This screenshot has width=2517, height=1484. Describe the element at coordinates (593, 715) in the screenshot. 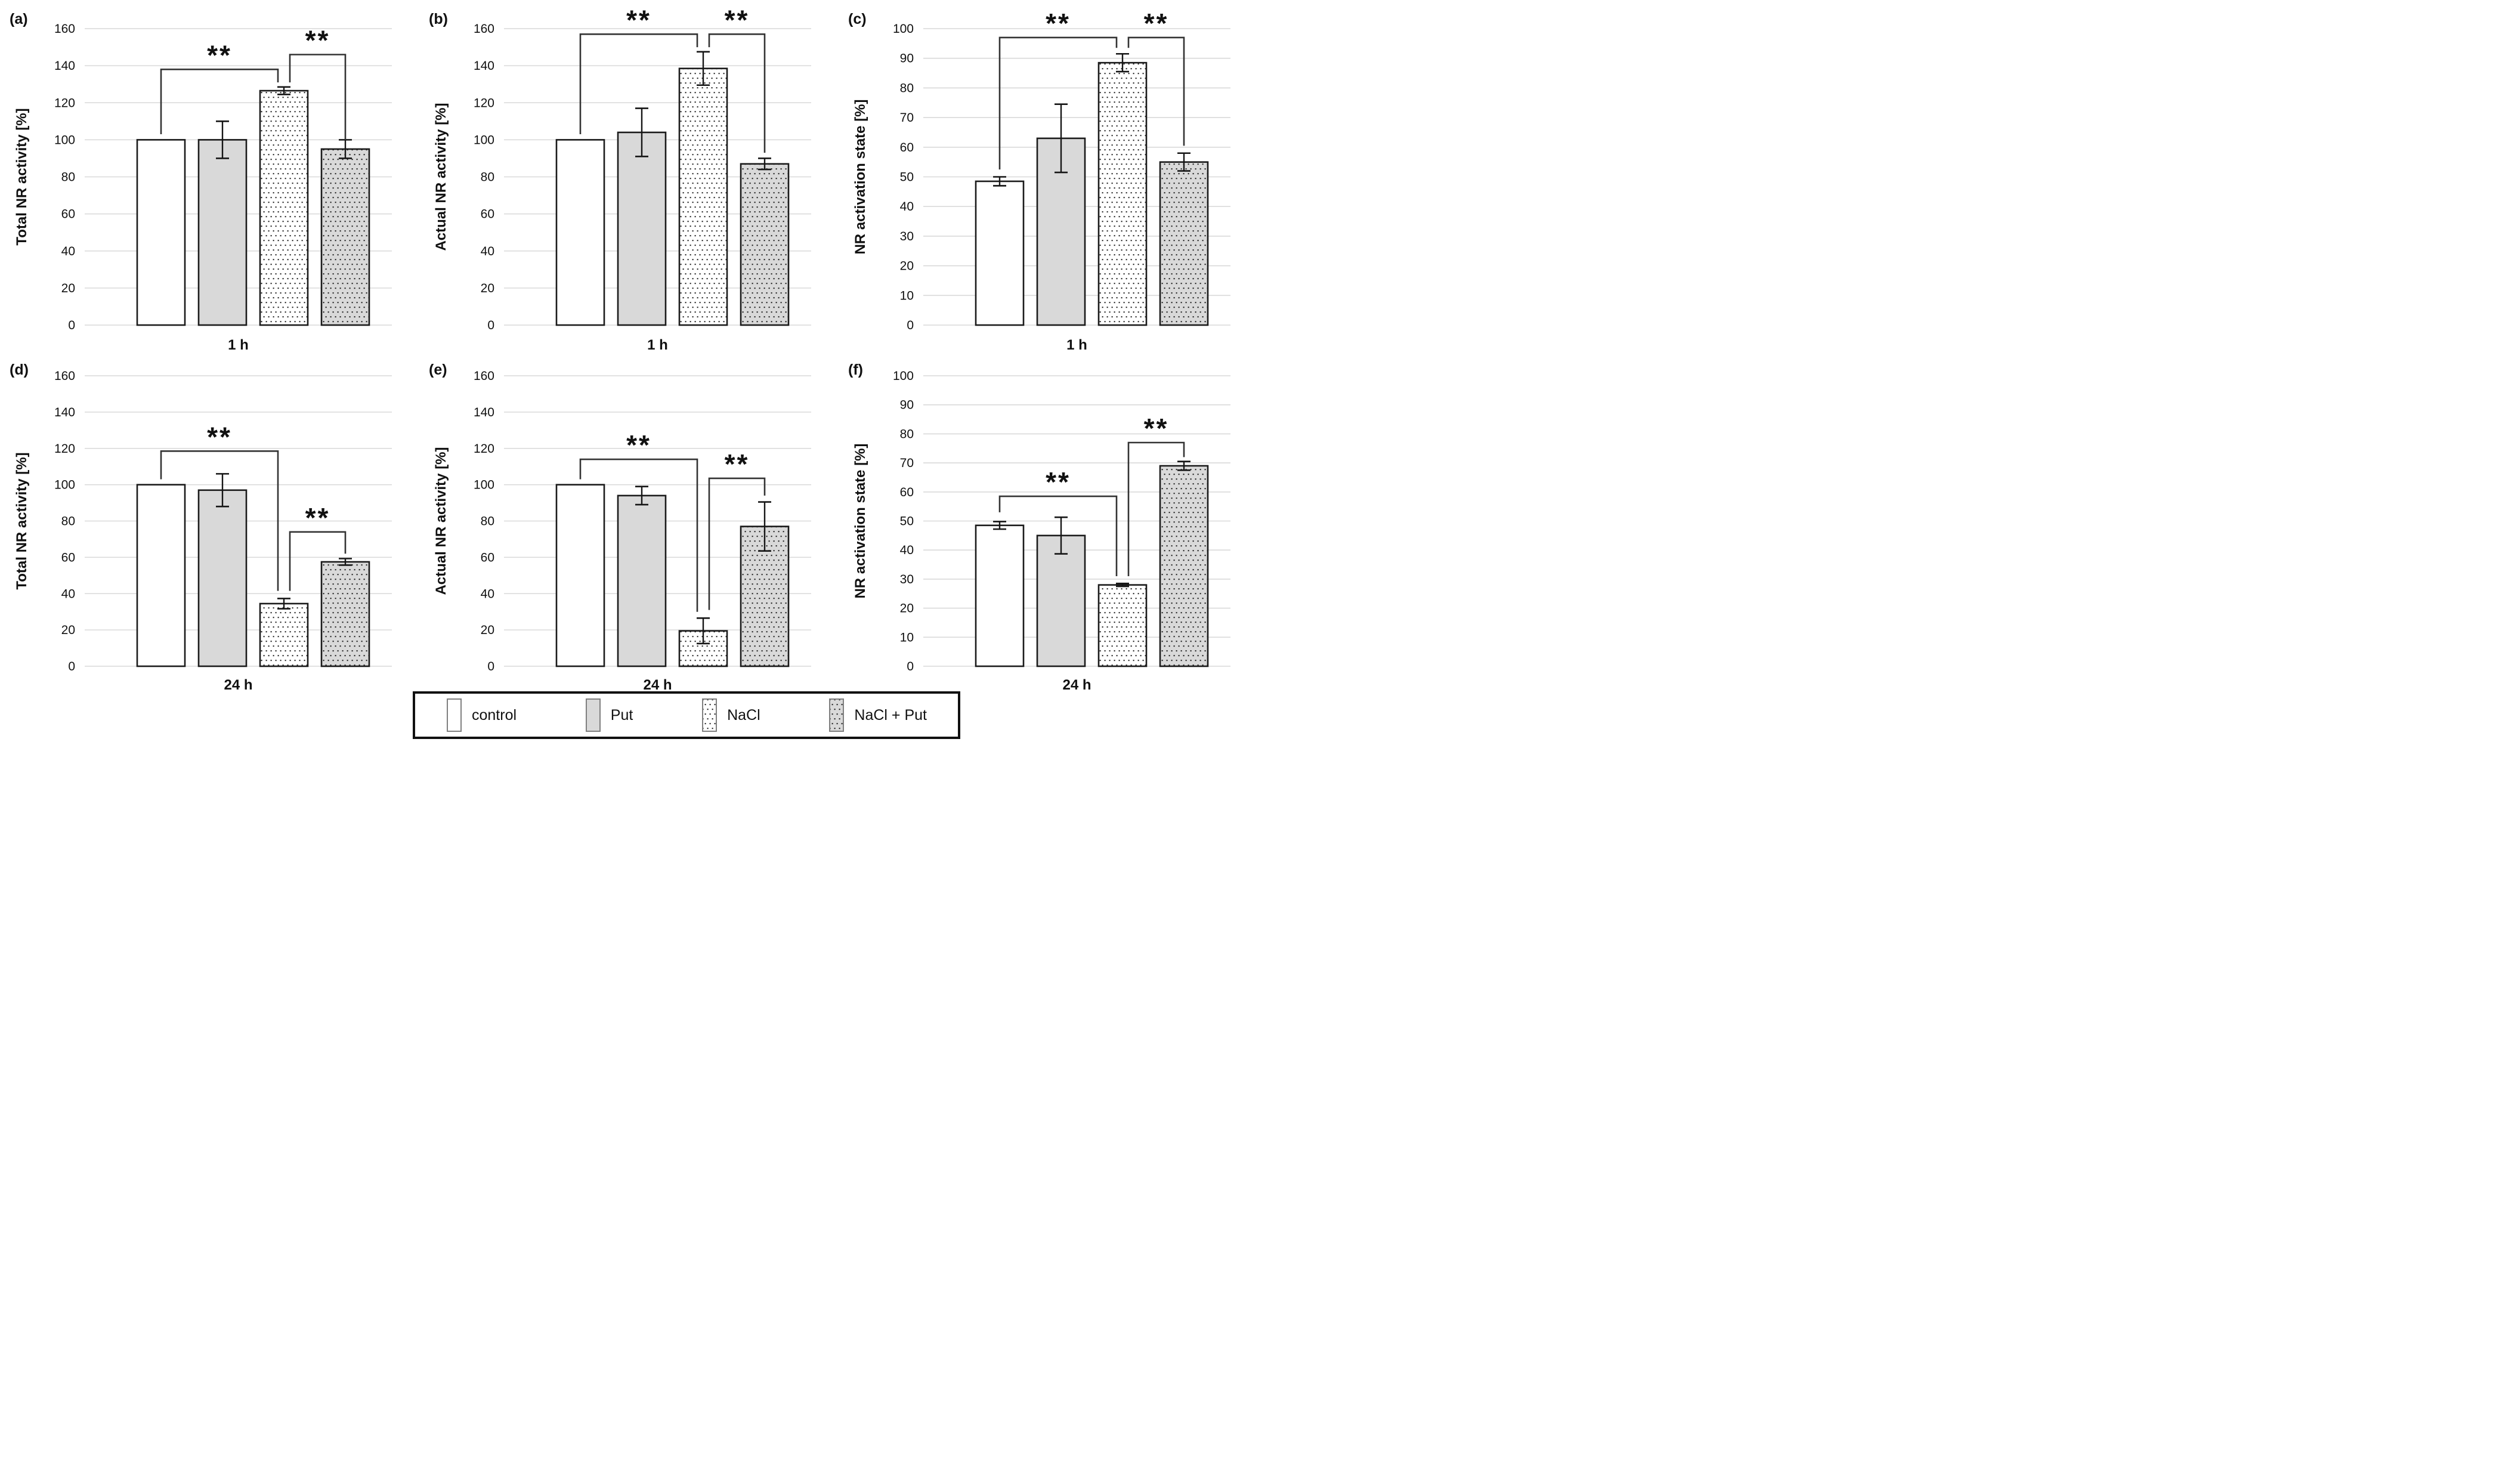

I see `legend-swatch-put-icon` at that location.